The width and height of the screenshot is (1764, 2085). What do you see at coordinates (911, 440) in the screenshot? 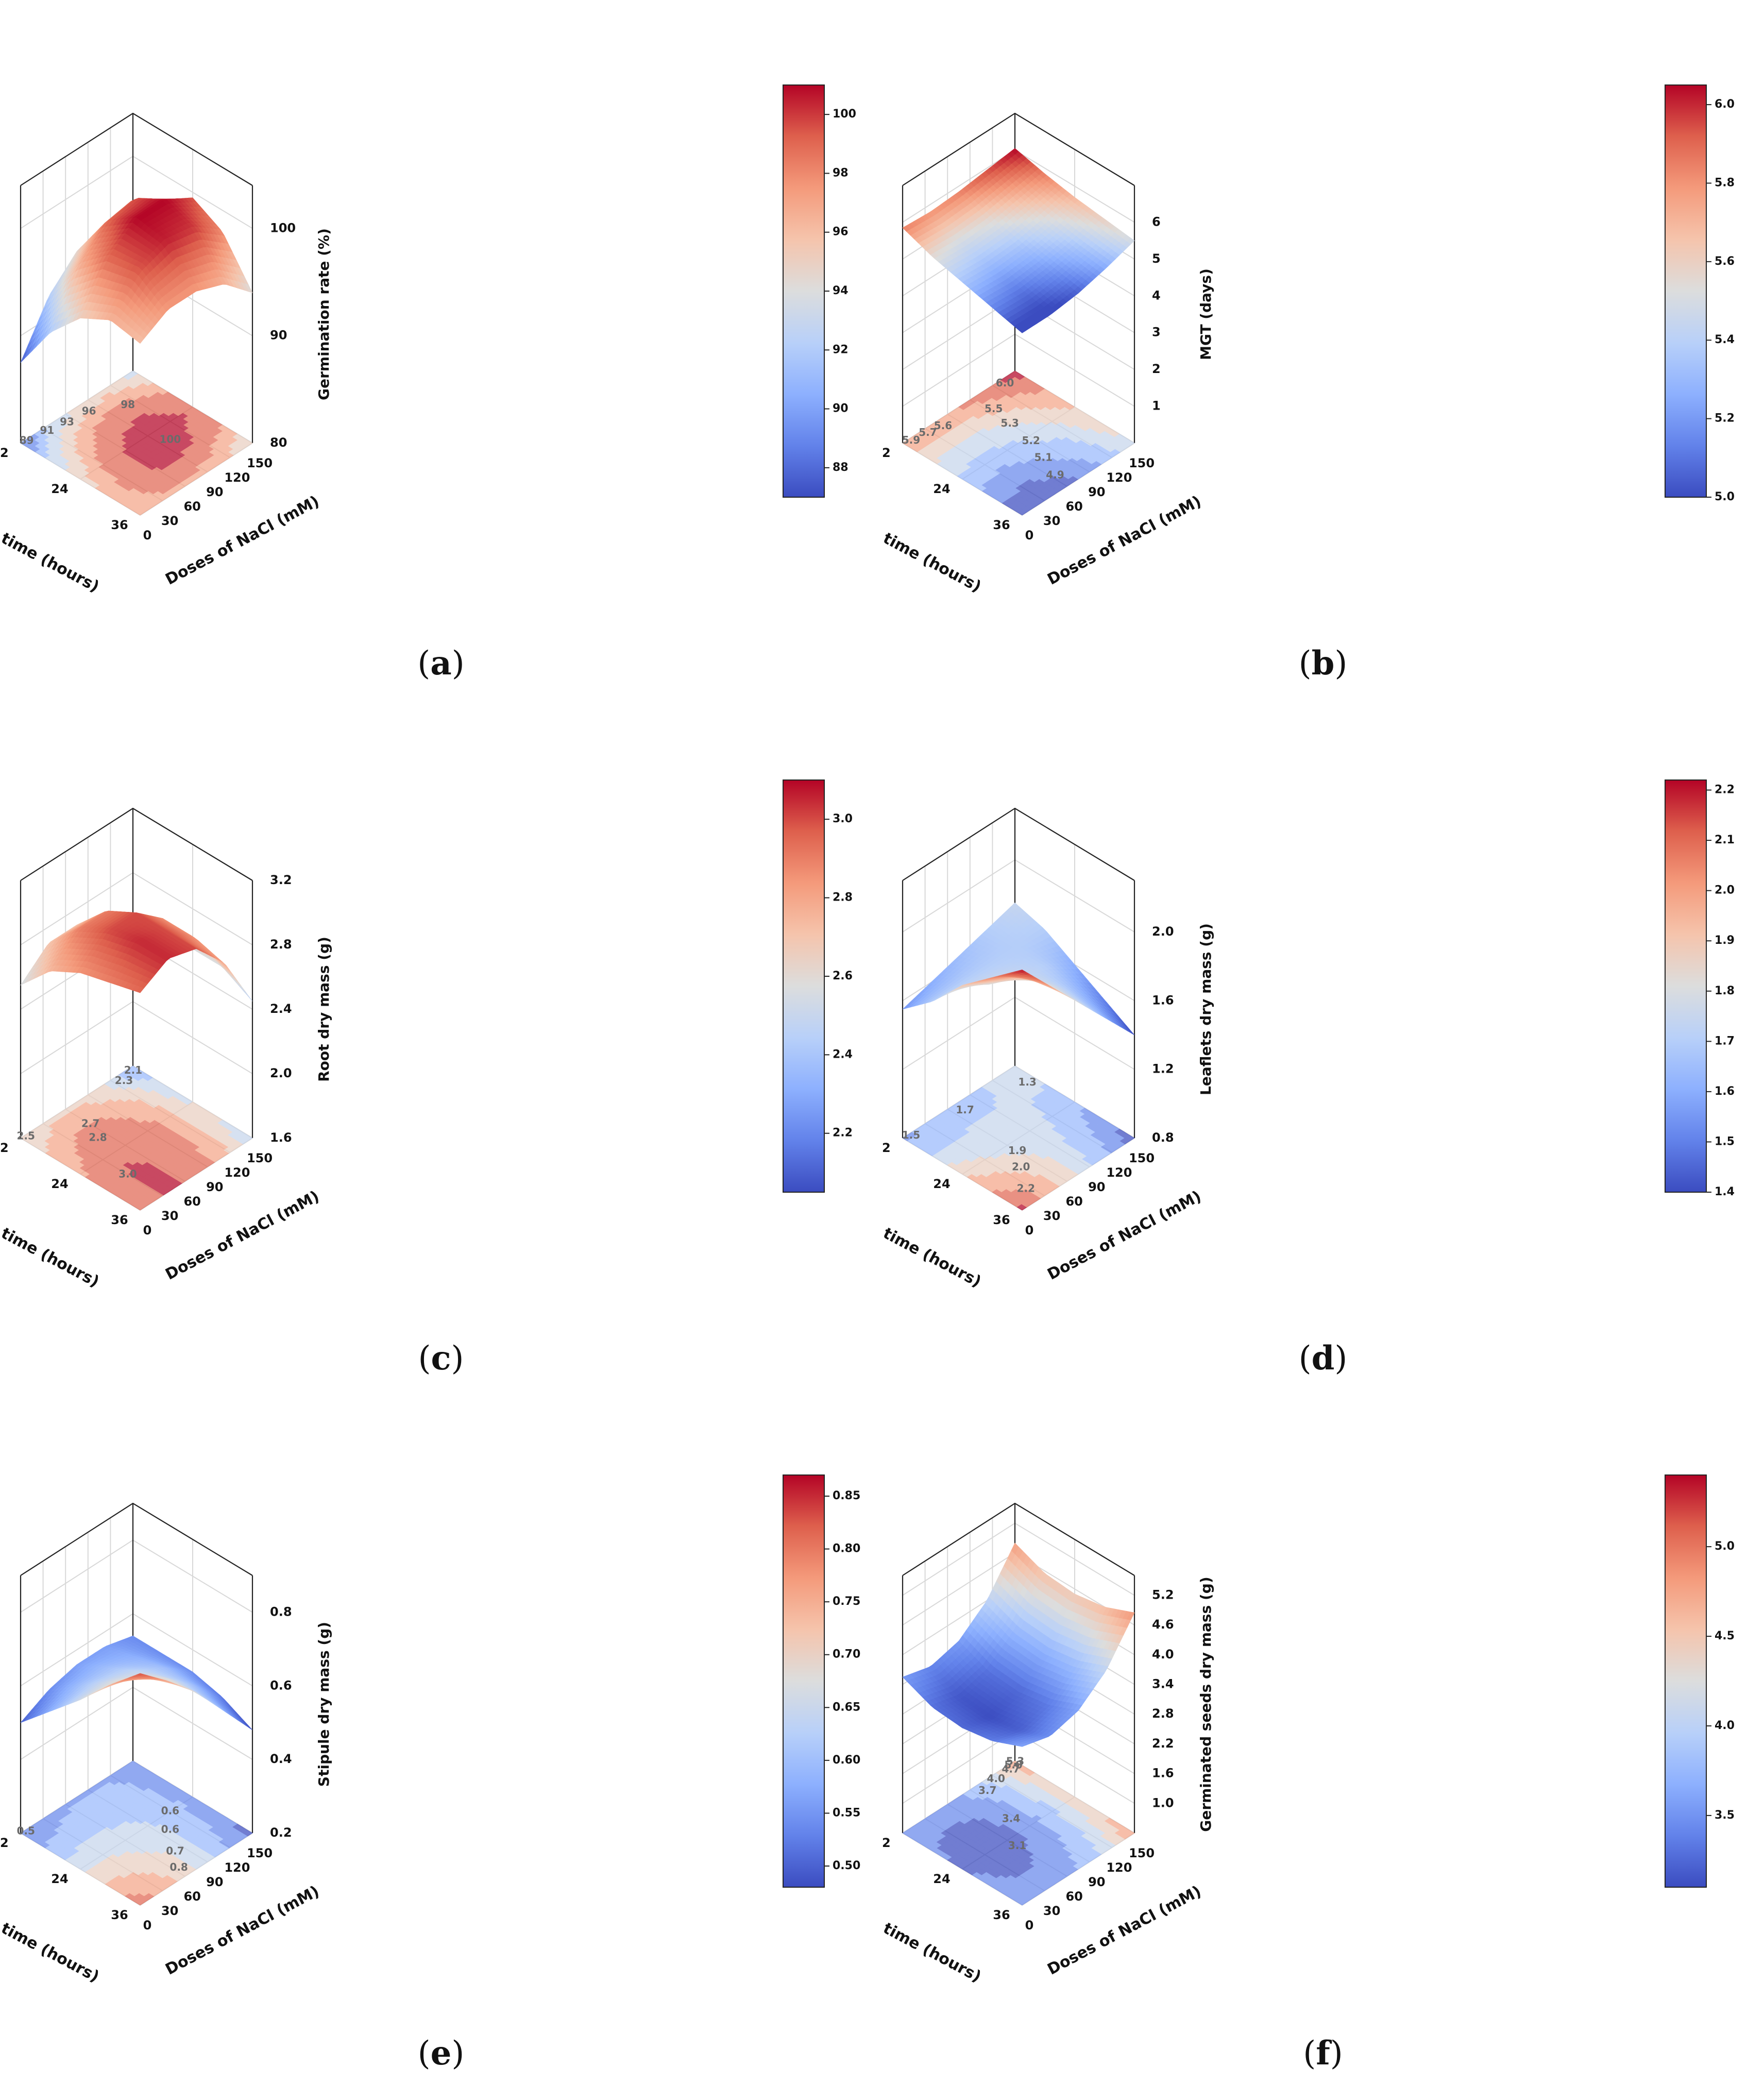
I see `contour-label: 5.9` at bounding box center [911, 440].